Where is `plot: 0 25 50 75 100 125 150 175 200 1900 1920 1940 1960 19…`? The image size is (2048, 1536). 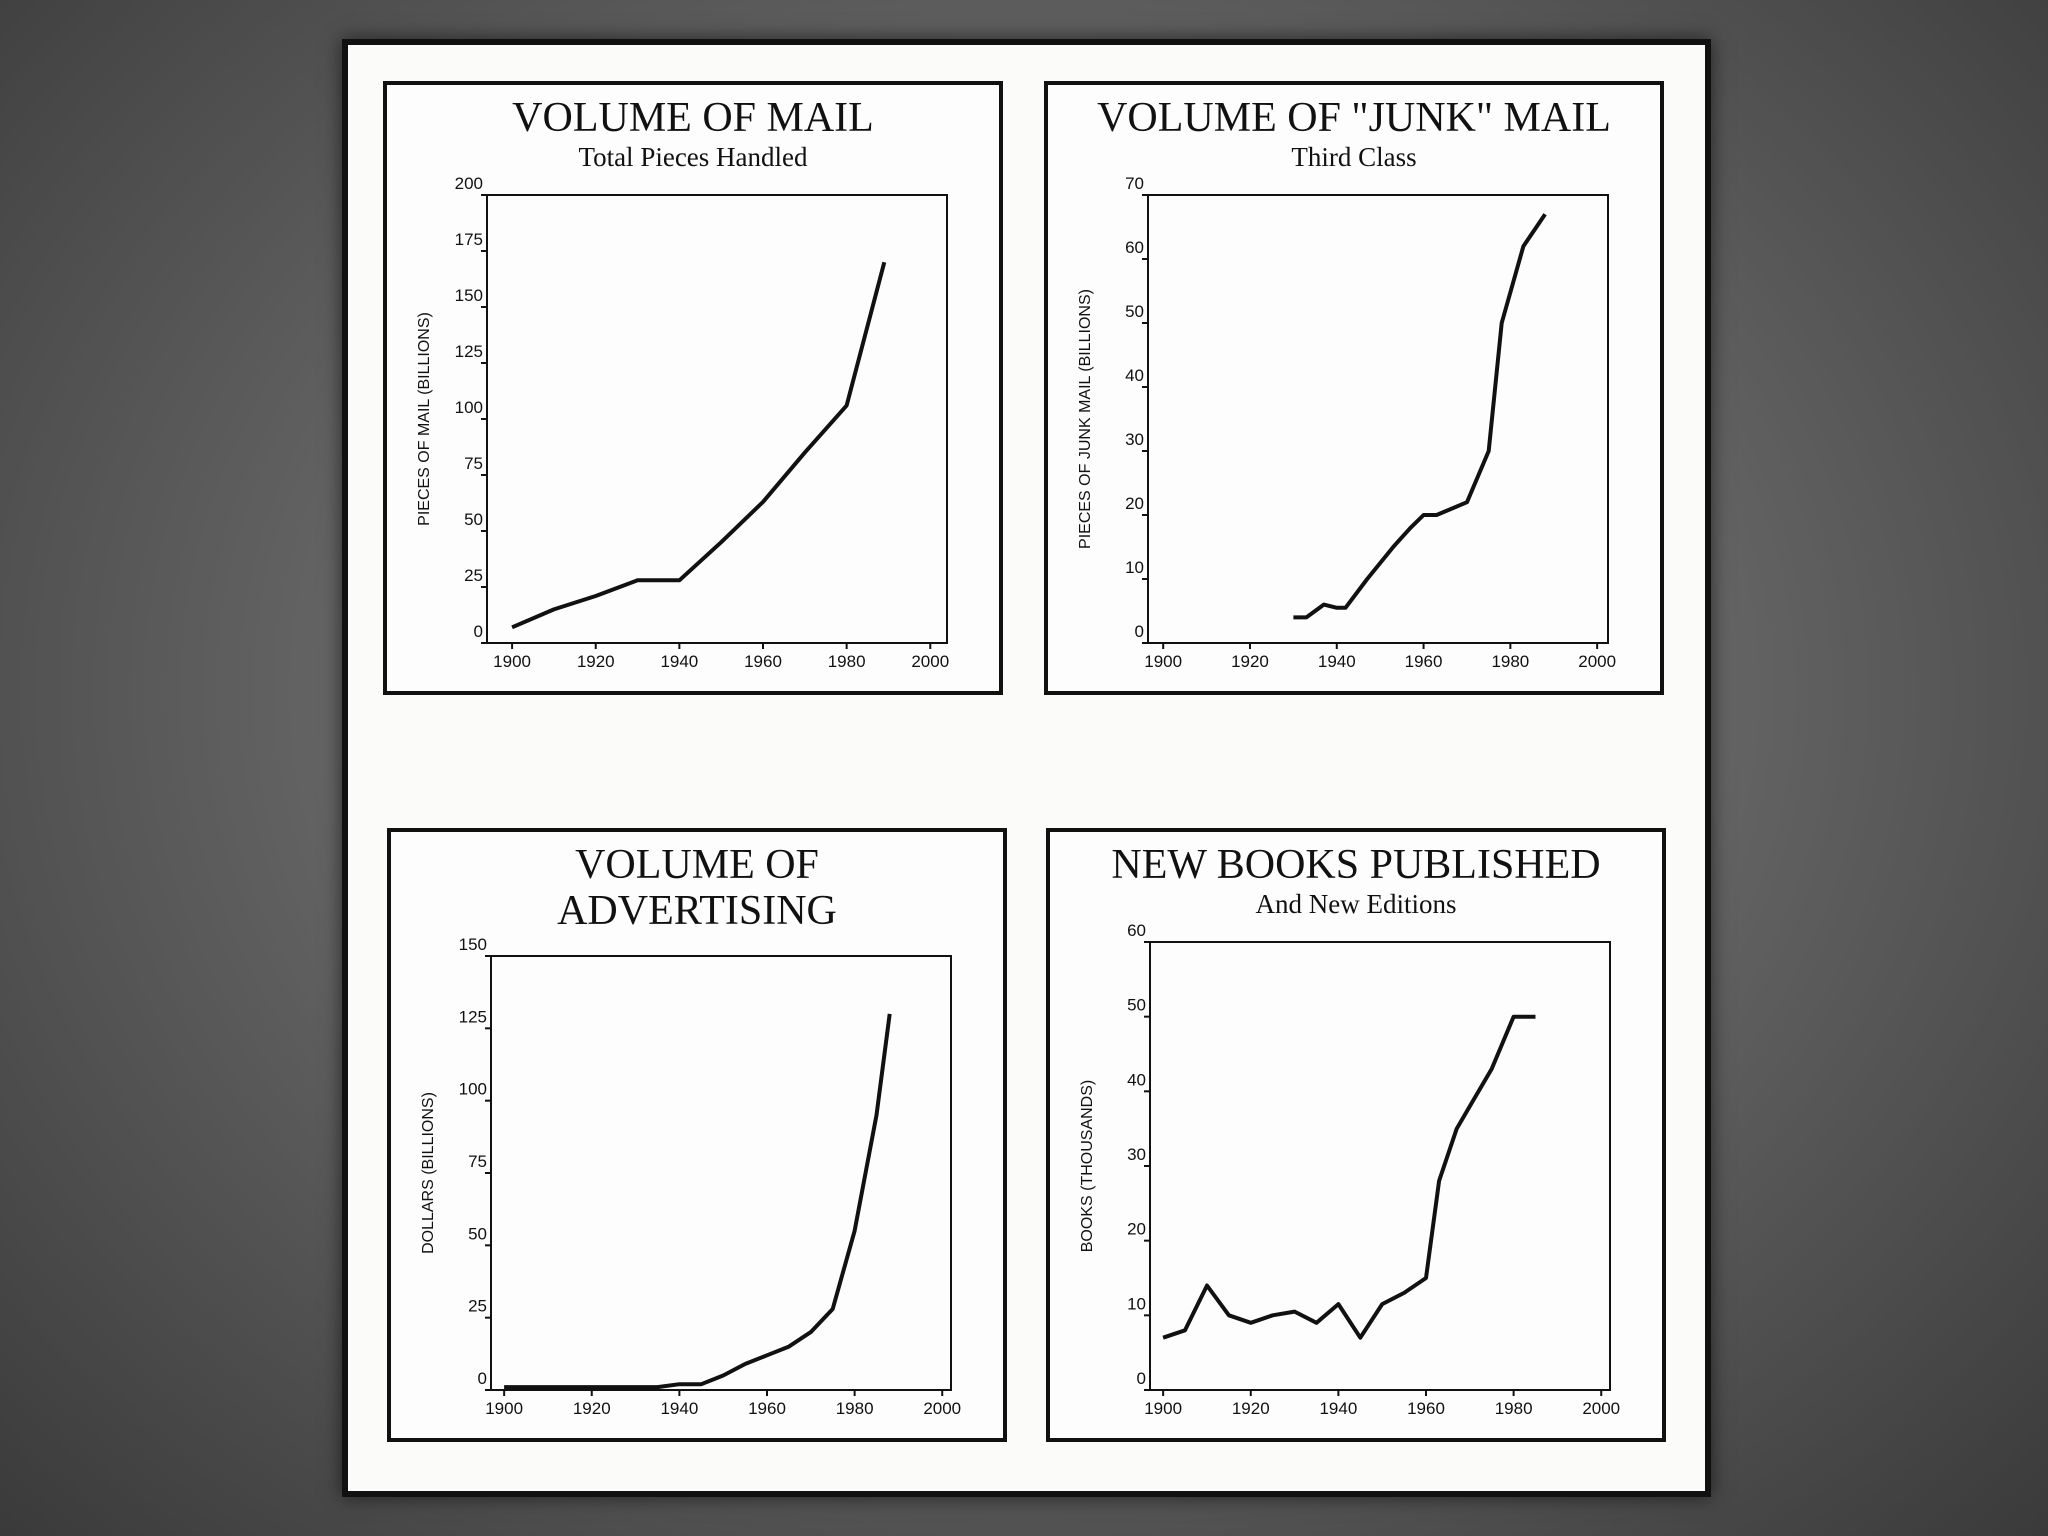
plot: 0 25 50 75 100 125 150 175 200 1900 1920 1940 1960 19… is located at coordinates (682, 422).